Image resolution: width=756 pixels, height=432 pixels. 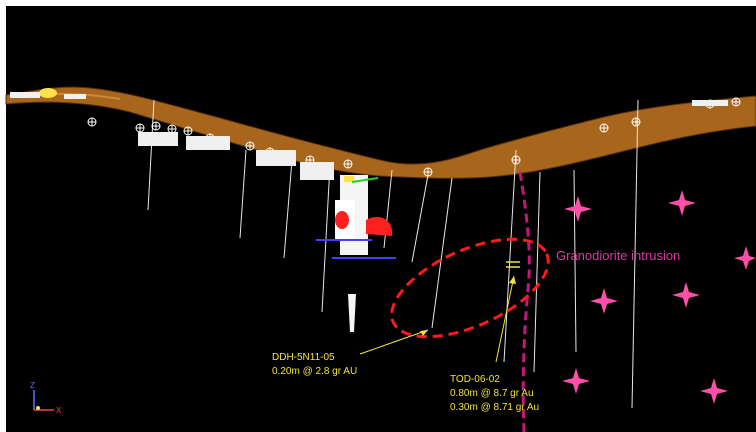 What do you see at coordinates (505, 319) in the screenshot?
I see `tod-leader-line` at bounding box center [505, 319].